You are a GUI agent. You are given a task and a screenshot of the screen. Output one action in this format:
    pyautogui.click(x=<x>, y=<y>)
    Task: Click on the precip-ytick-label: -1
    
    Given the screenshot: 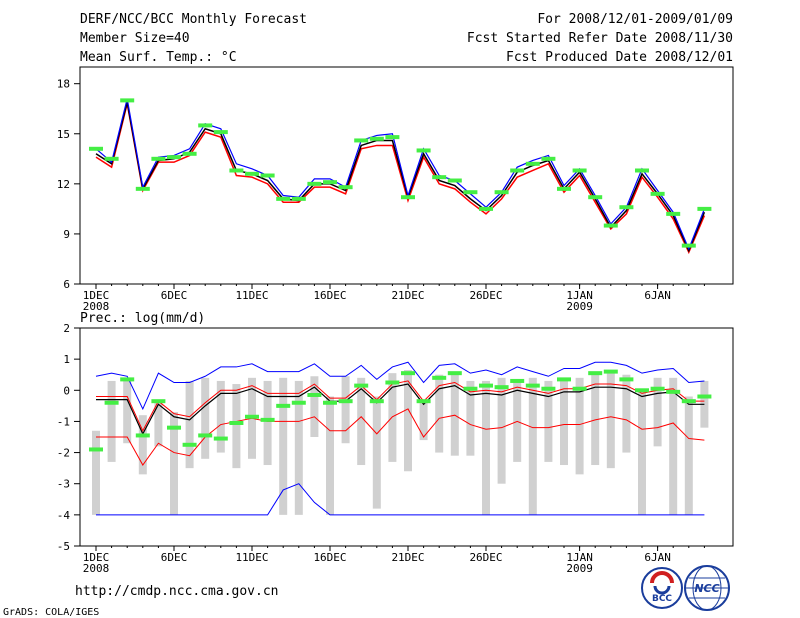 What is the action you would take?
    pyautogui.click(x=63, y=421)
    